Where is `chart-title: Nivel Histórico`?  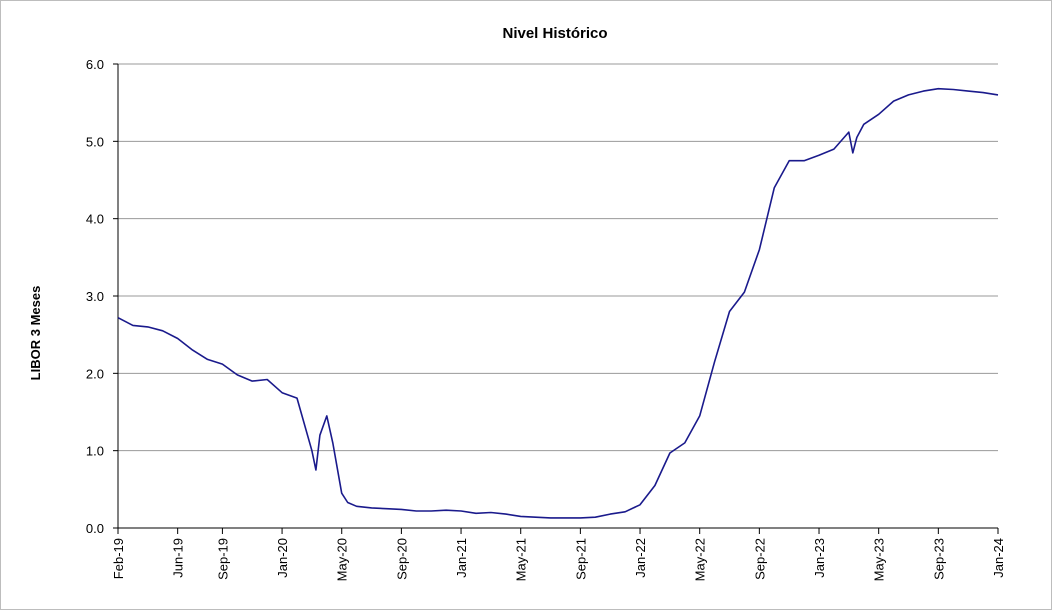
chart-title: Nivel Histórico is located at coordinates (554, 33).